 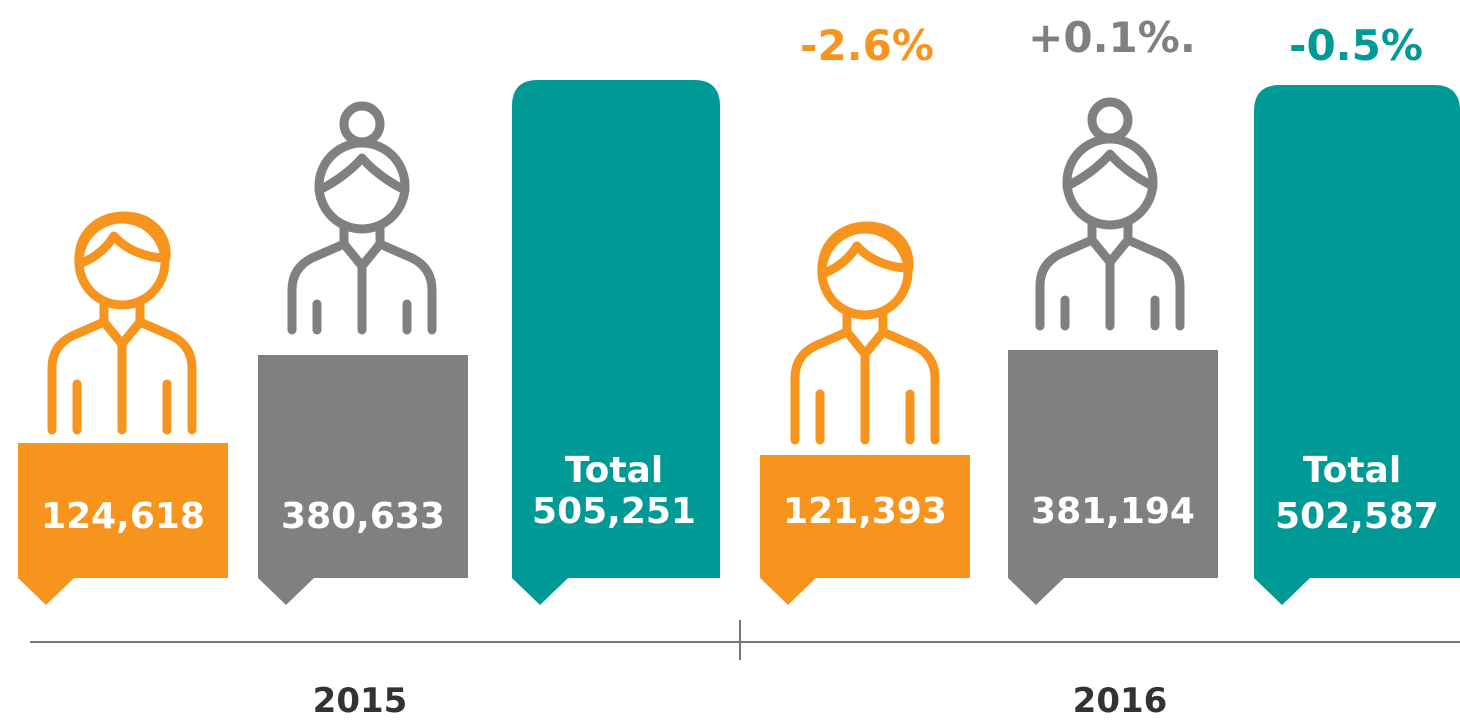 I want to click on female-value: 381,194, so click(x=1113, y=511).